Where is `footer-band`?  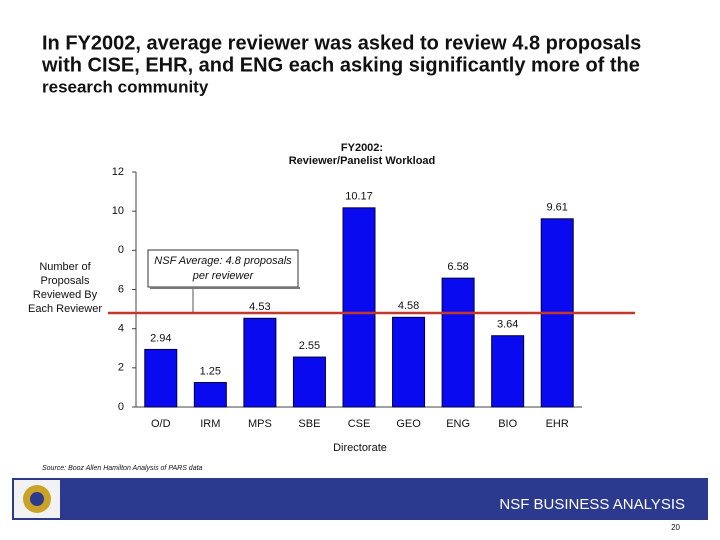
footer-band is located at coordinates (360, 499).